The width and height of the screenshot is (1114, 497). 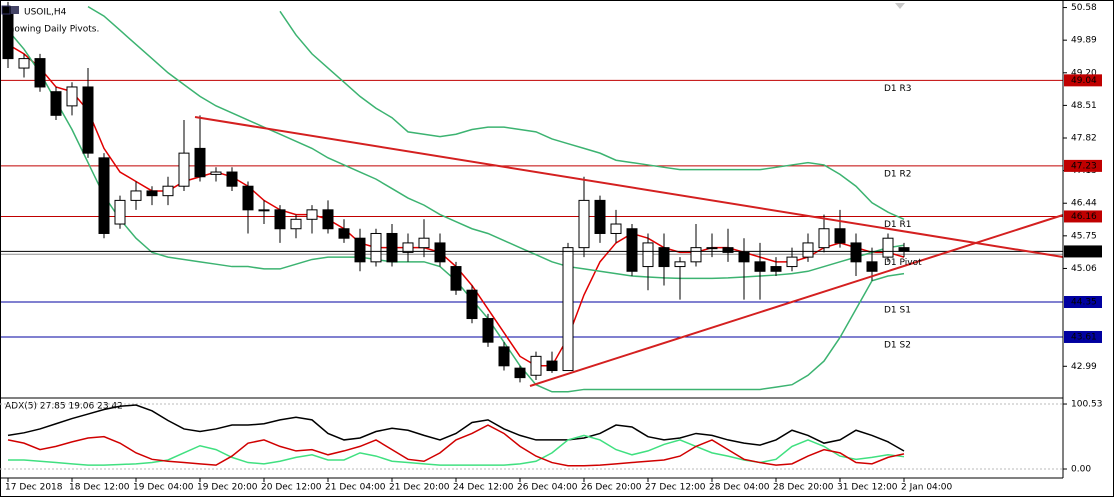 I want to click on x-tick-label: 26 Dec 20:00, so click(x=611, y=488).